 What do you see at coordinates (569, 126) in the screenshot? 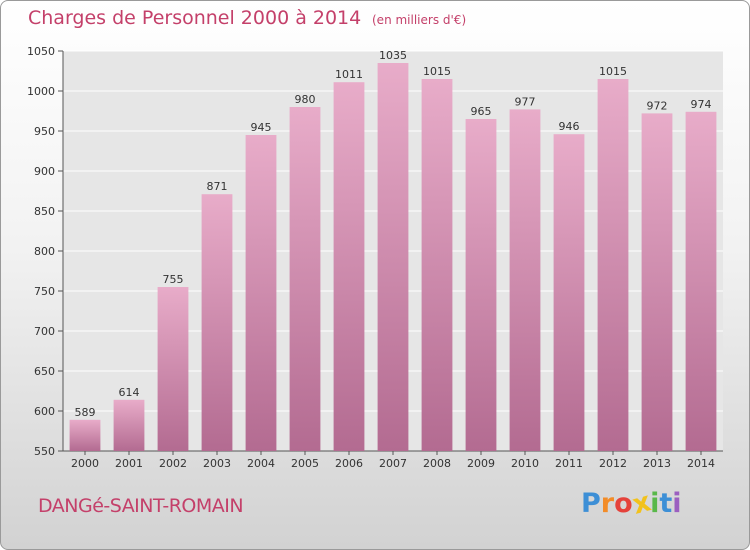
I see `bar-value-label: 946` at bounding box center [569, 126].